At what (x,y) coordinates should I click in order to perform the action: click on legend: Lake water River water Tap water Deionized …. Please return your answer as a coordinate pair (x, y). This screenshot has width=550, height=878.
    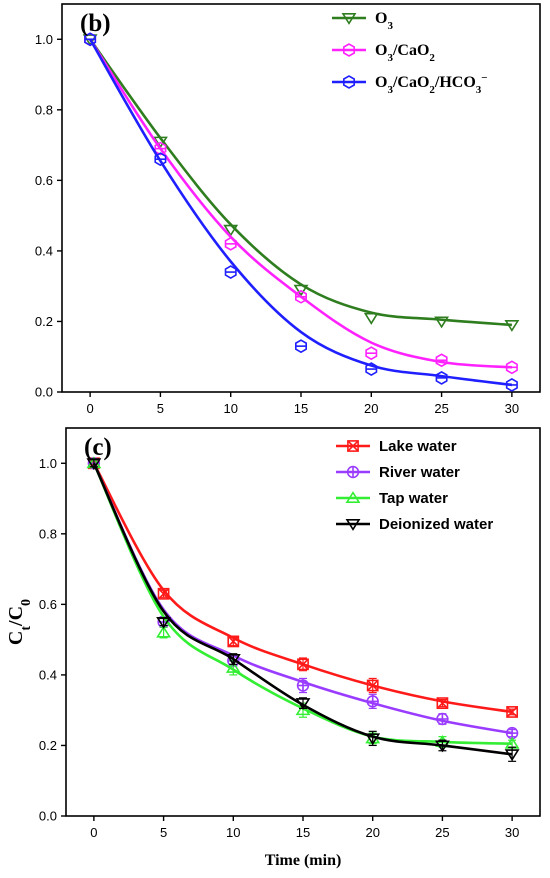
    Looking at the image, I should click on (414, 485).